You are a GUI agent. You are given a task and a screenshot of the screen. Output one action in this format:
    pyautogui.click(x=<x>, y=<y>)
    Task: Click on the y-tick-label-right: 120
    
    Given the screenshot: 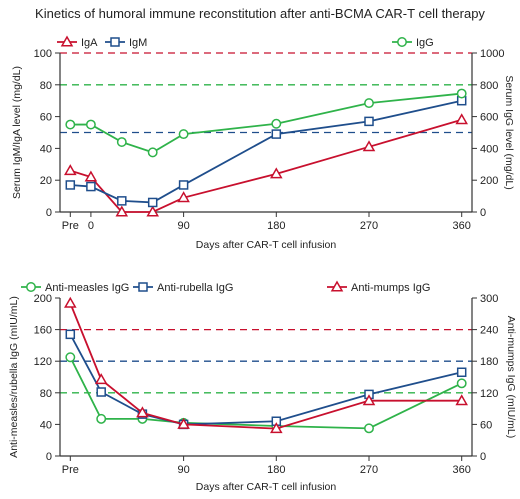 What is the action you would take?
    pyautogui.click(x=489, y=394)
    